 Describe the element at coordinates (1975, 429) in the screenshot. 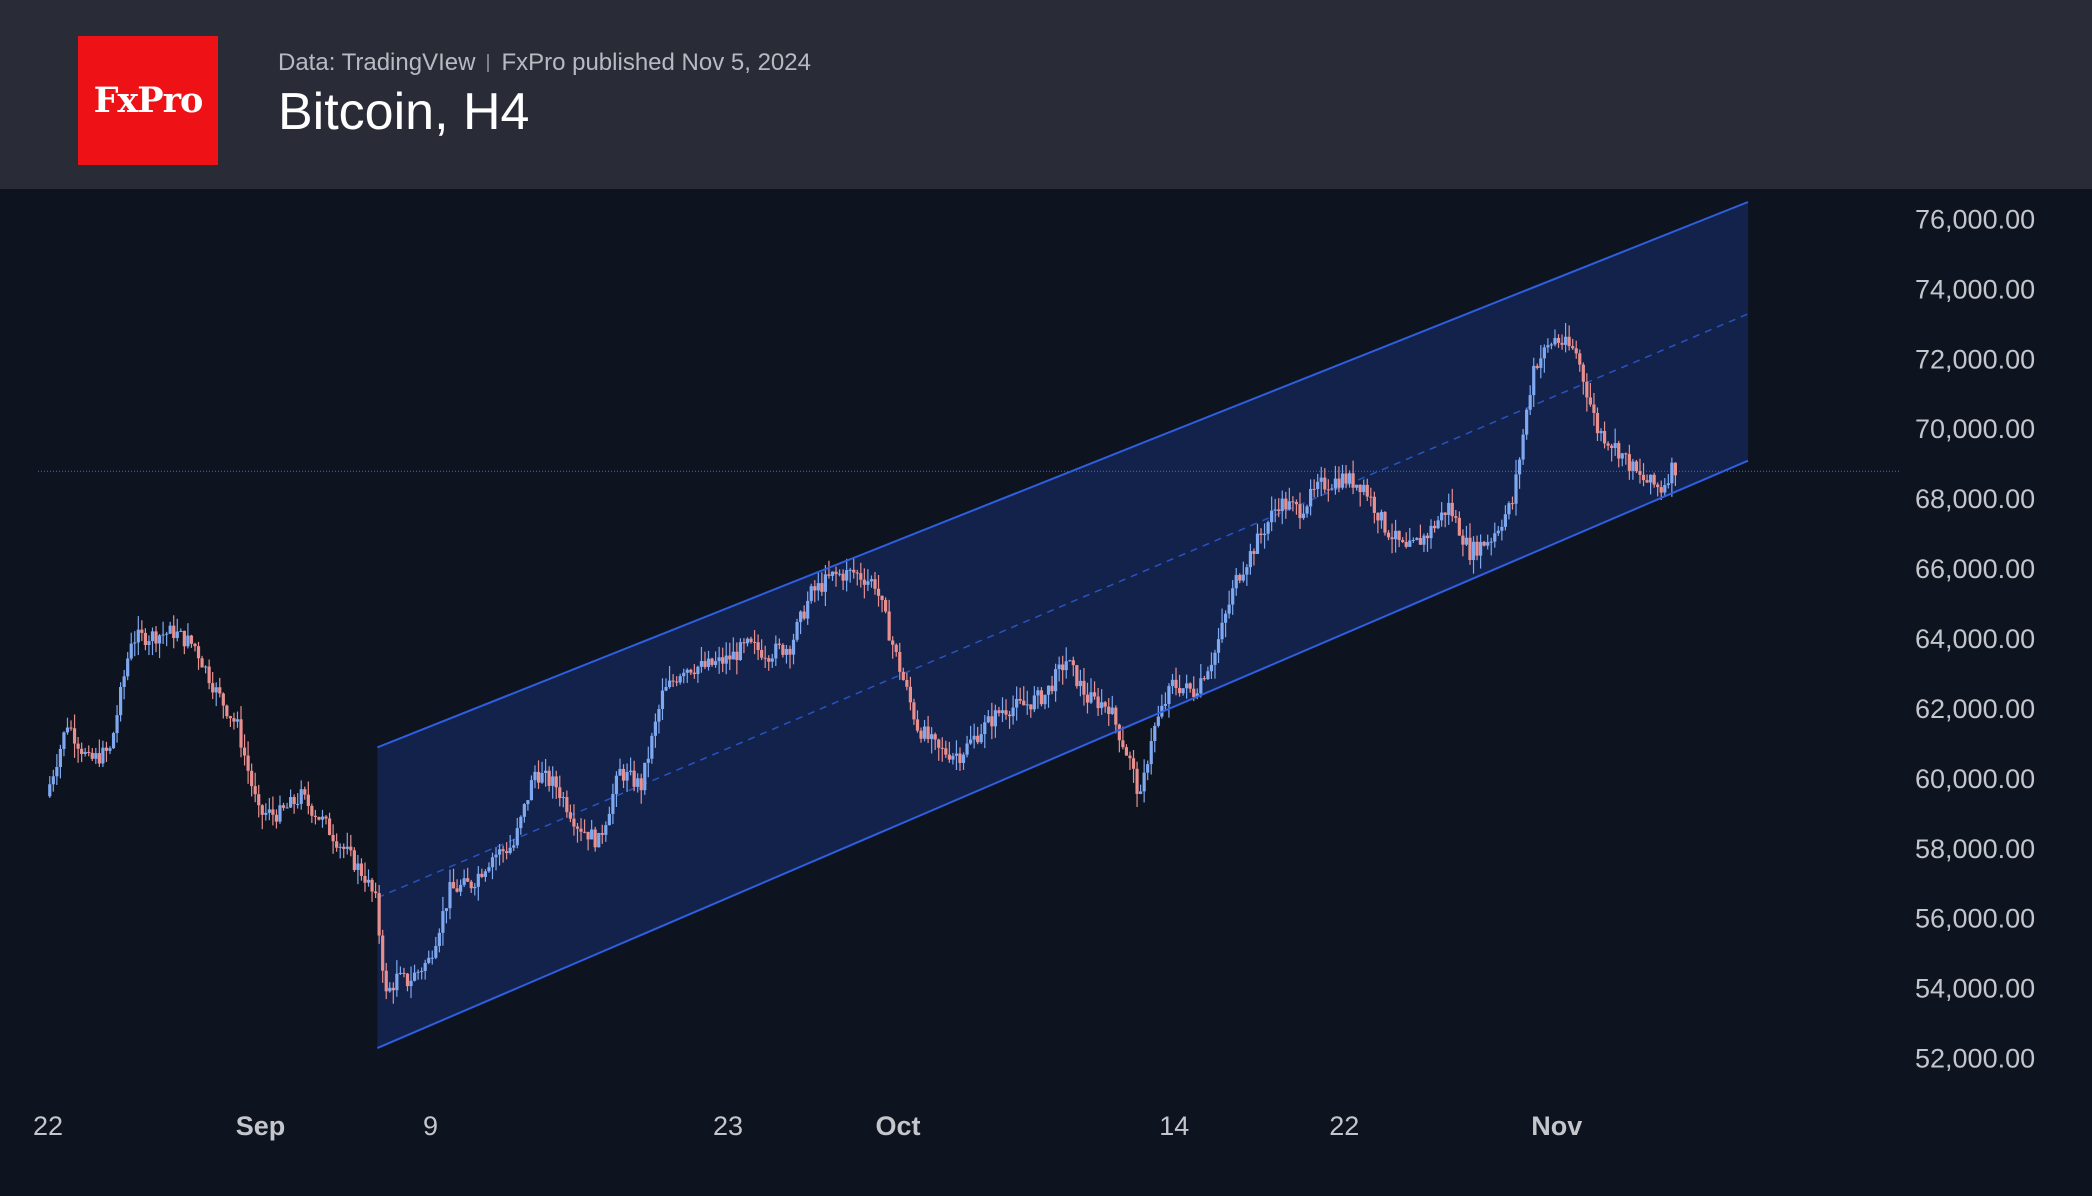

I see `y-tick-label: 70,000.00` at that location.